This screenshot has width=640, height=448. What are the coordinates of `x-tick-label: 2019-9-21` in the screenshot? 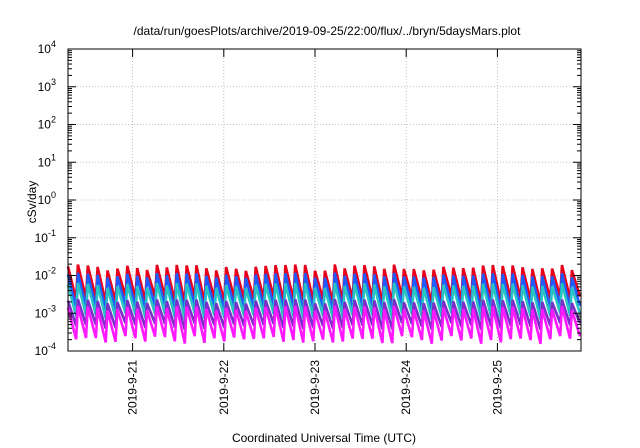 It's located at (133, 387).